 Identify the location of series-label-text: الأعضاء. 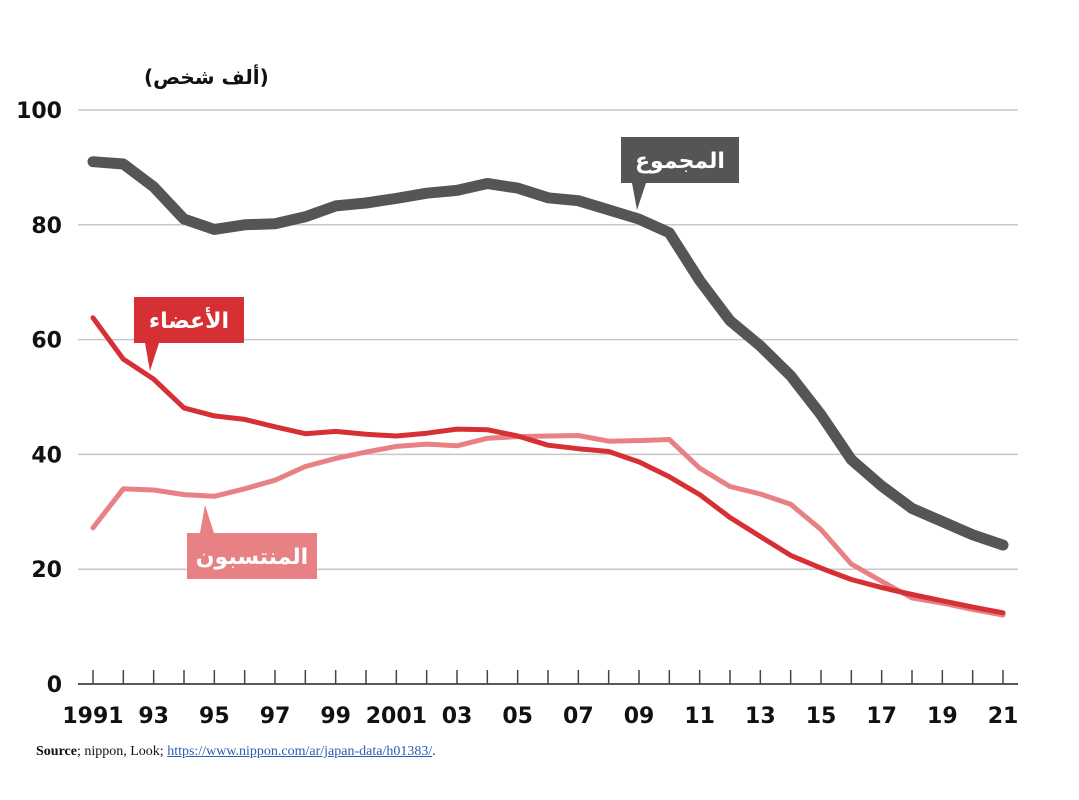
(189, 320).